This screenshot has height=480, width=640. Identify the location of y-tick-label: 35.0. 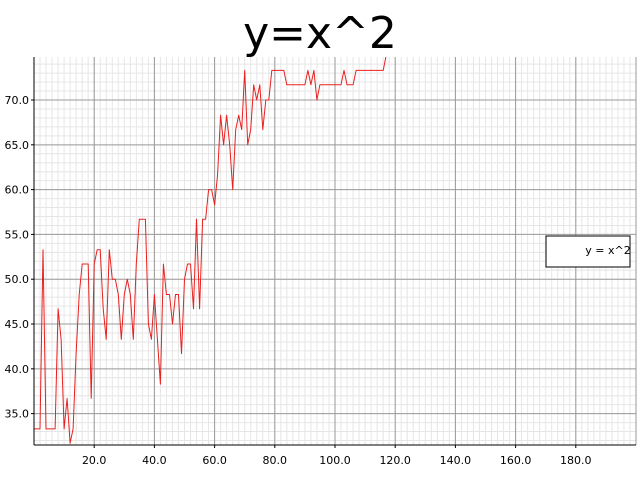
(17, 414).